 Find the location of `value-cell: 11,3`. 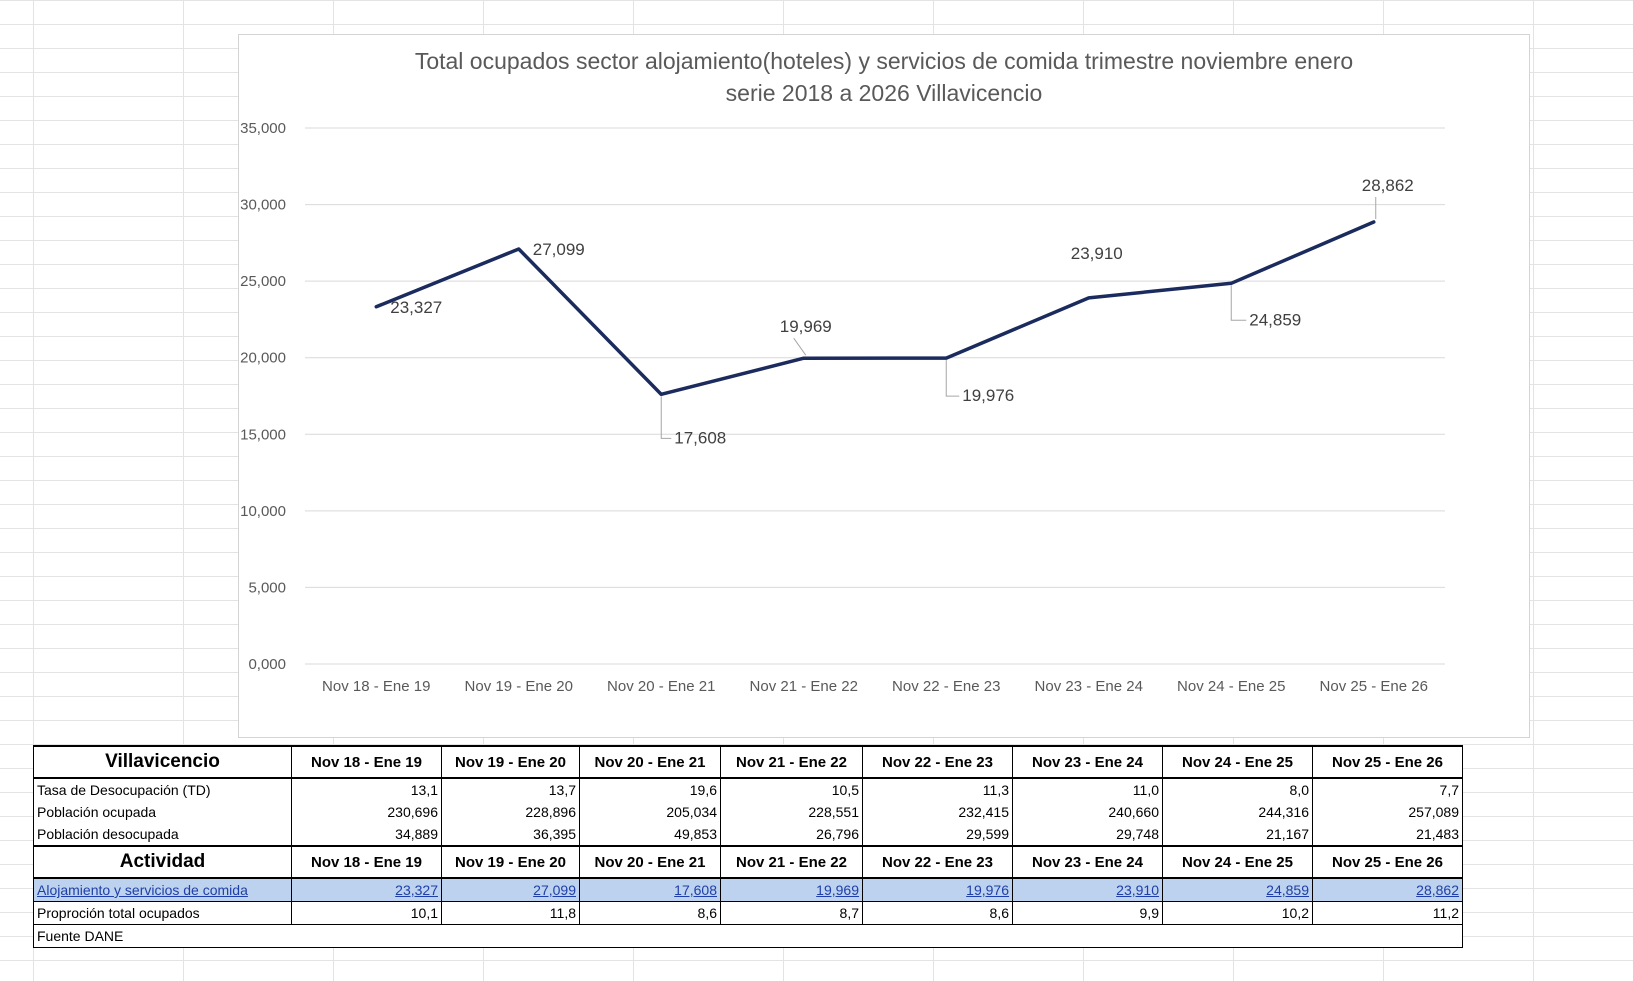

value-cell: 11,3 is located at coordinates (937, 789).